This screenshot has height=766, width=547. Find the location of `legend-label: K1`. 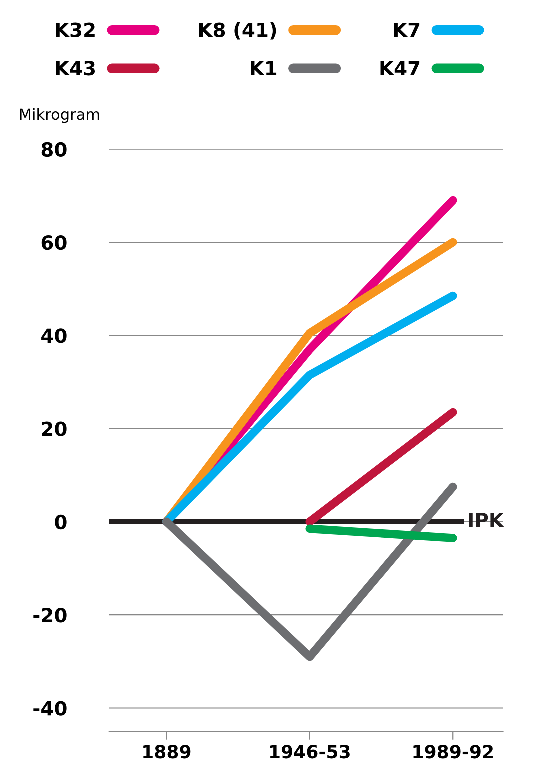

legend-label: K1 is located at coordinates (264, 68).